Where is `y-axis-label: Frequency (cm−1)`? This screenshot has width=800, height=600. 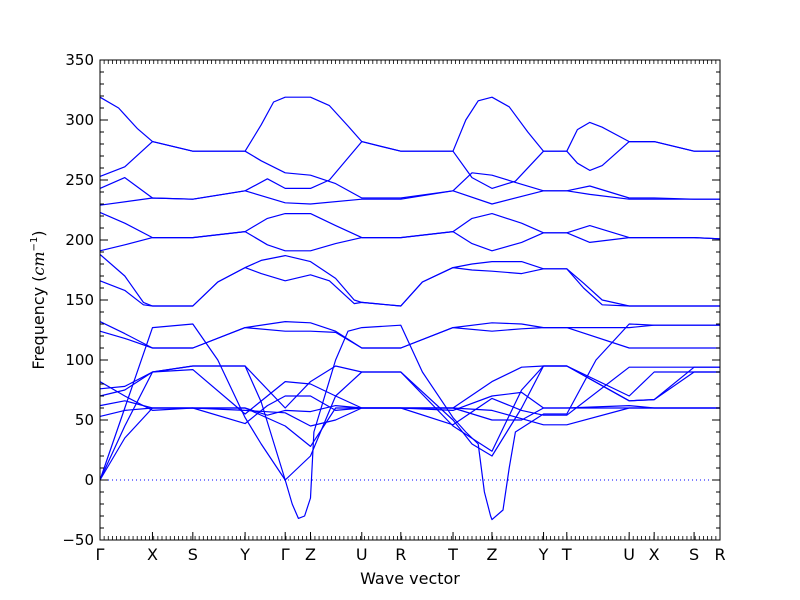
y-axis-label: Frequency (cm−1) is located at coordinates (38, 299).